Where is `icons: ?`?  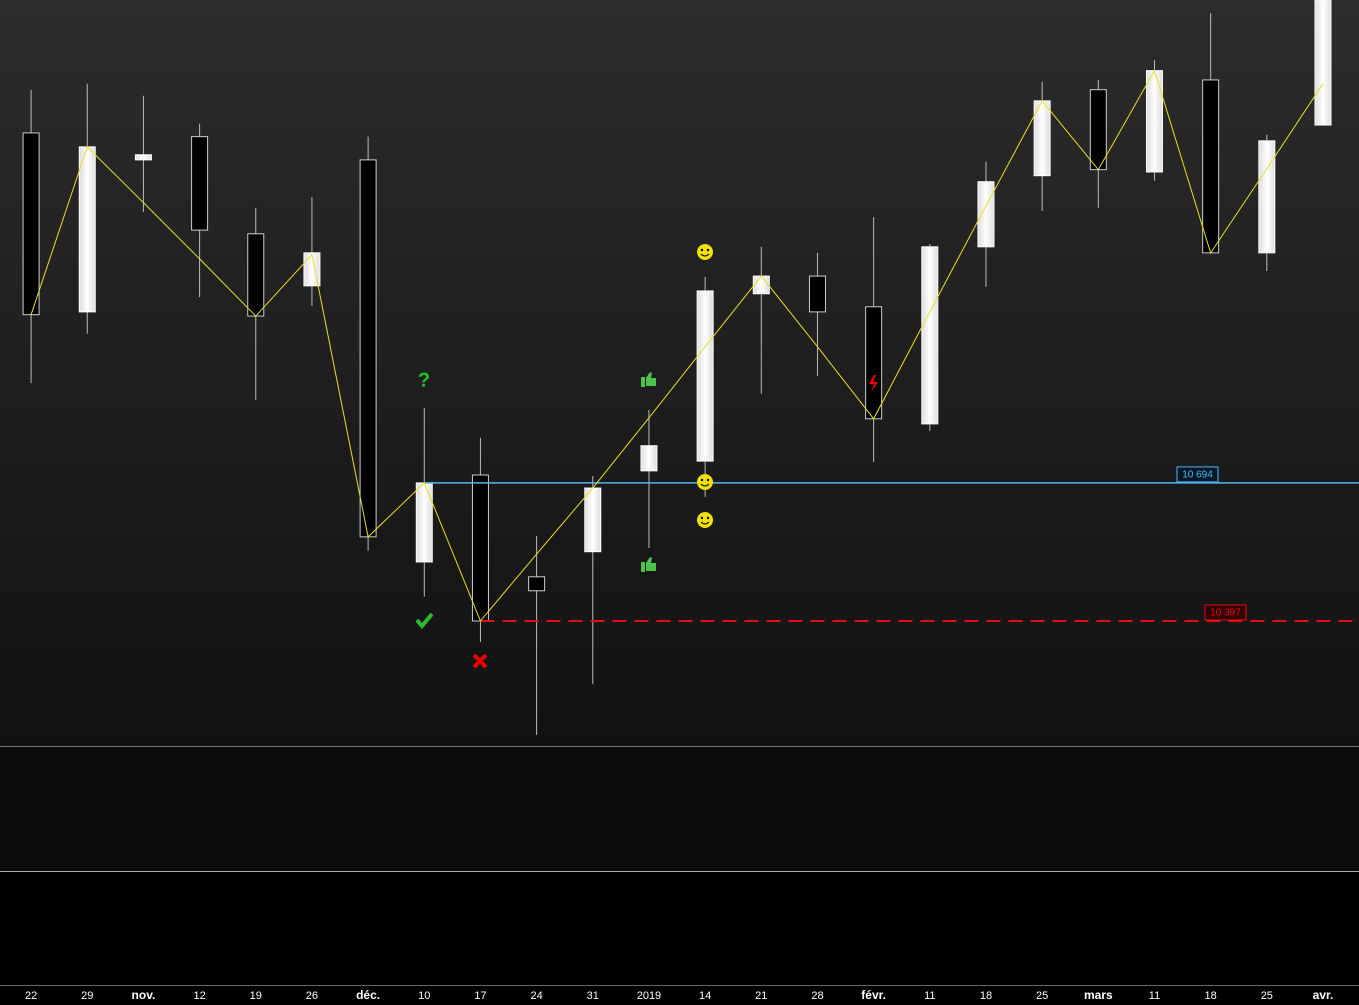 icons: ? is located at coordinates (646, 456).